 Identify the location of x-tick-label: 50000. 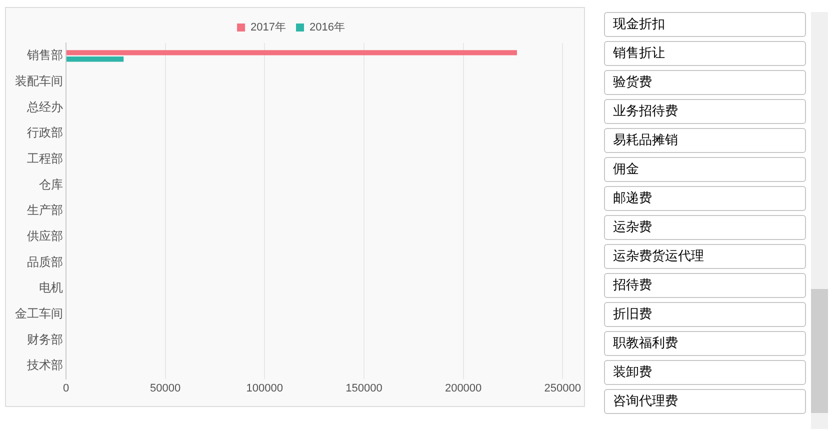
(165, 388).